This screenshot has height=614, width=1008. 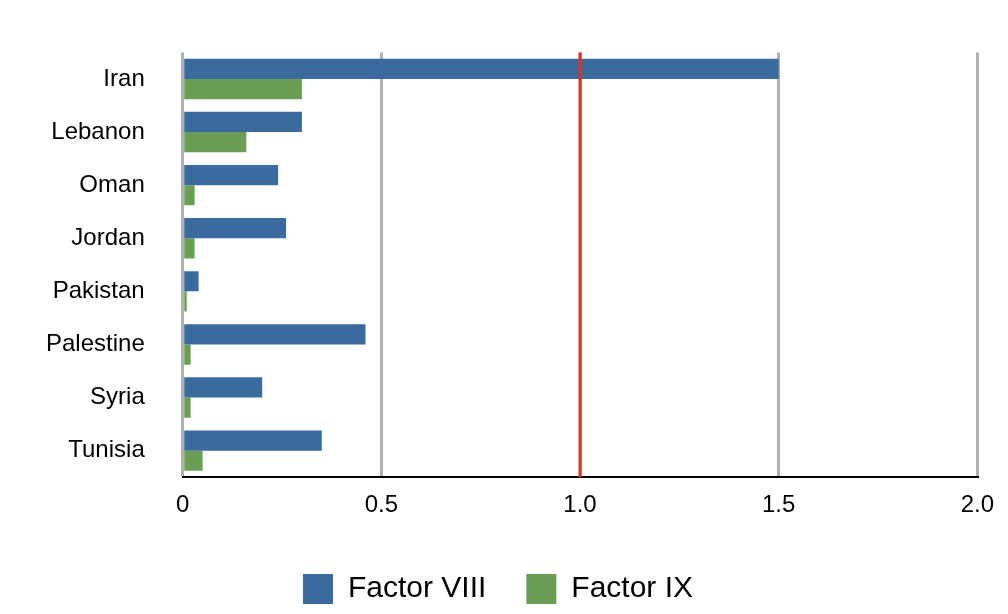 What do you see at coordinates (95, 343) in the screenshot?
I see `y-tick-label: Palestine` at bounding box center [95, 343].